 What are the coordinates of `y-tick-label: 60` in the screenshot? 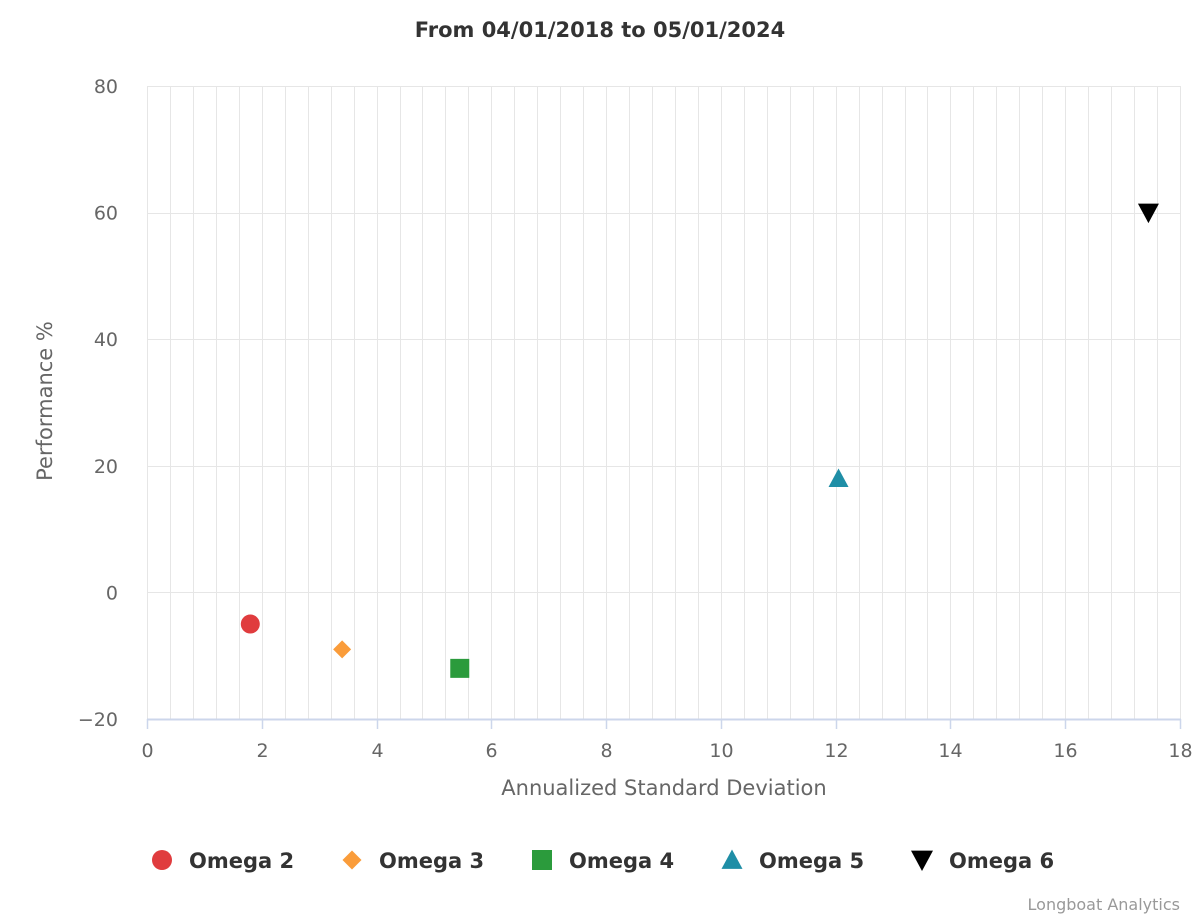 It's located at (106, 214).